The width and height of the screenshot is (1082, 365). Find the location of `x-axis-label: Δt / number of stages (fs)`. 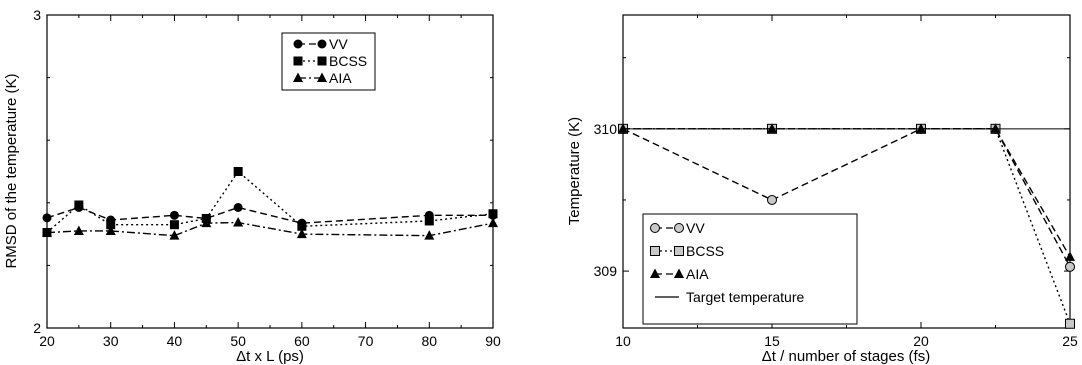

x-axis-label: Δt / number of stages (fs) is located at coordinates (846, 356).